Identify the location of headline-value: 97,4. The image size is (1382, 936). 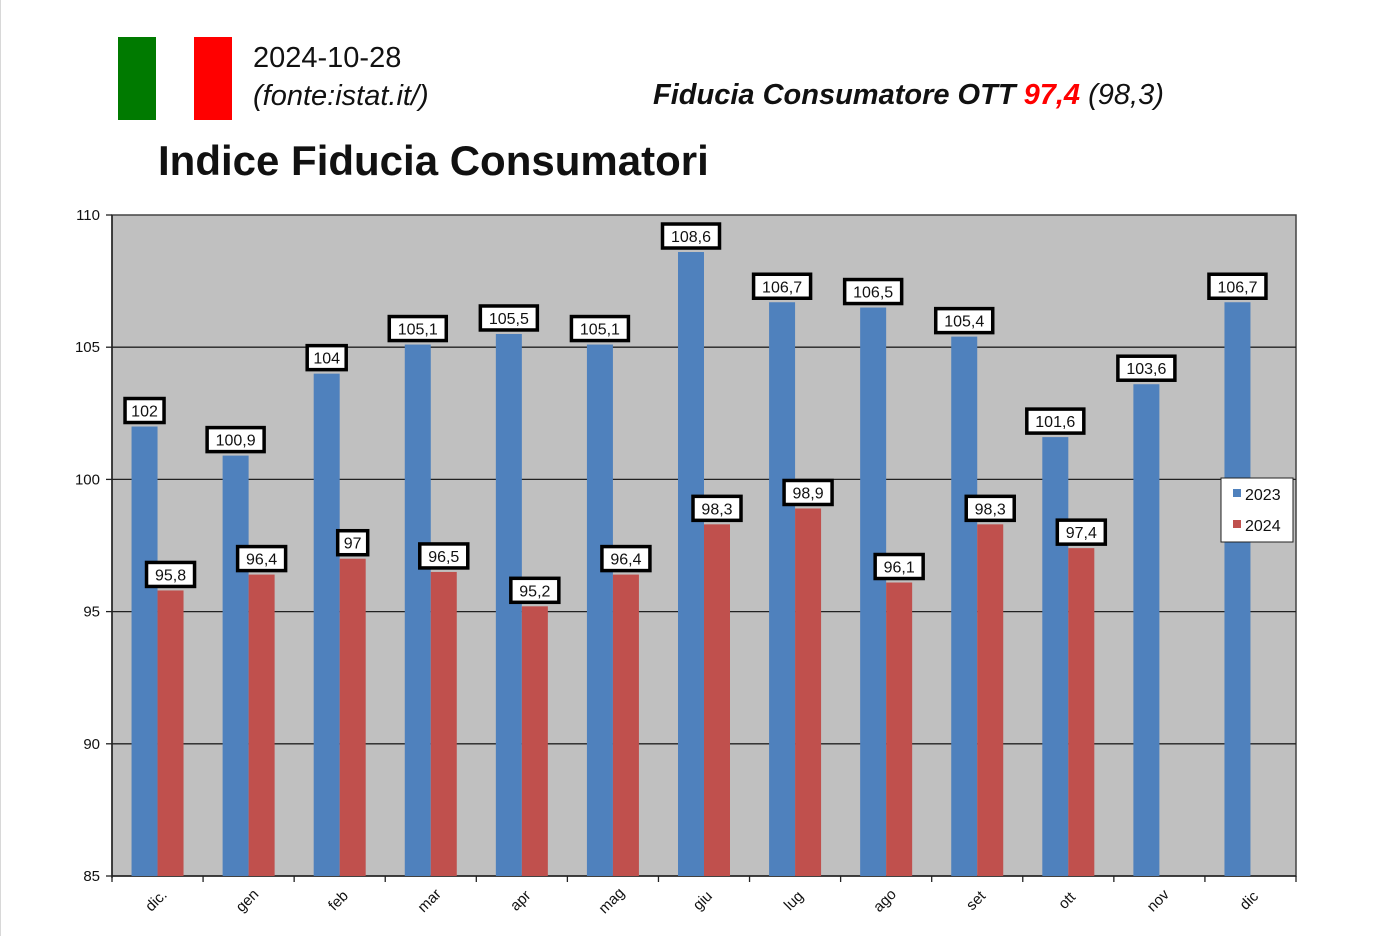
(1052, 95).